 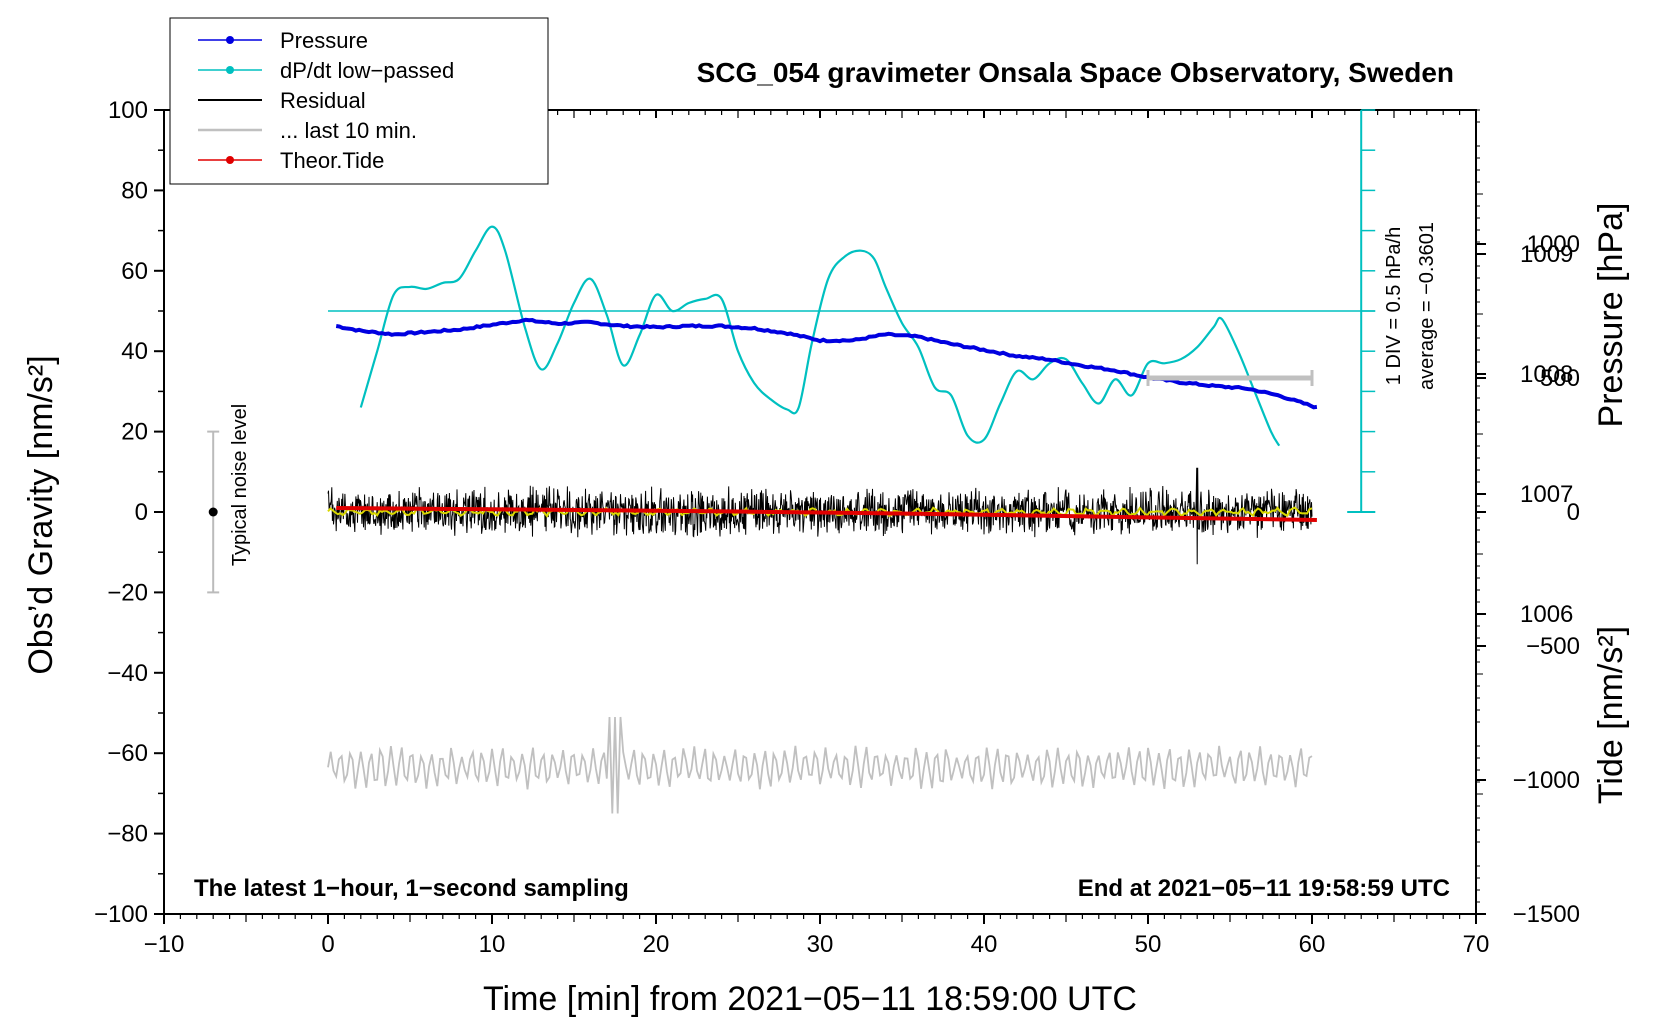 What do you see at coordinates (1230, 378) in the screenshot?
I see `last10-range-bar` at bounding box center [1230, 378].